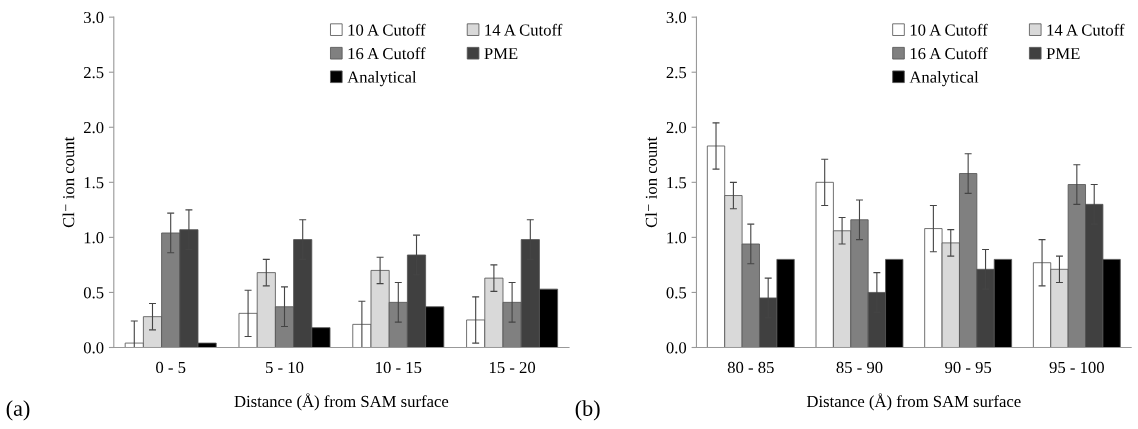  What do you see at coordinates (968, 367) in the screenshot?
I see `x-tick-label: 90 - 95` at bounding box center [968, 367].